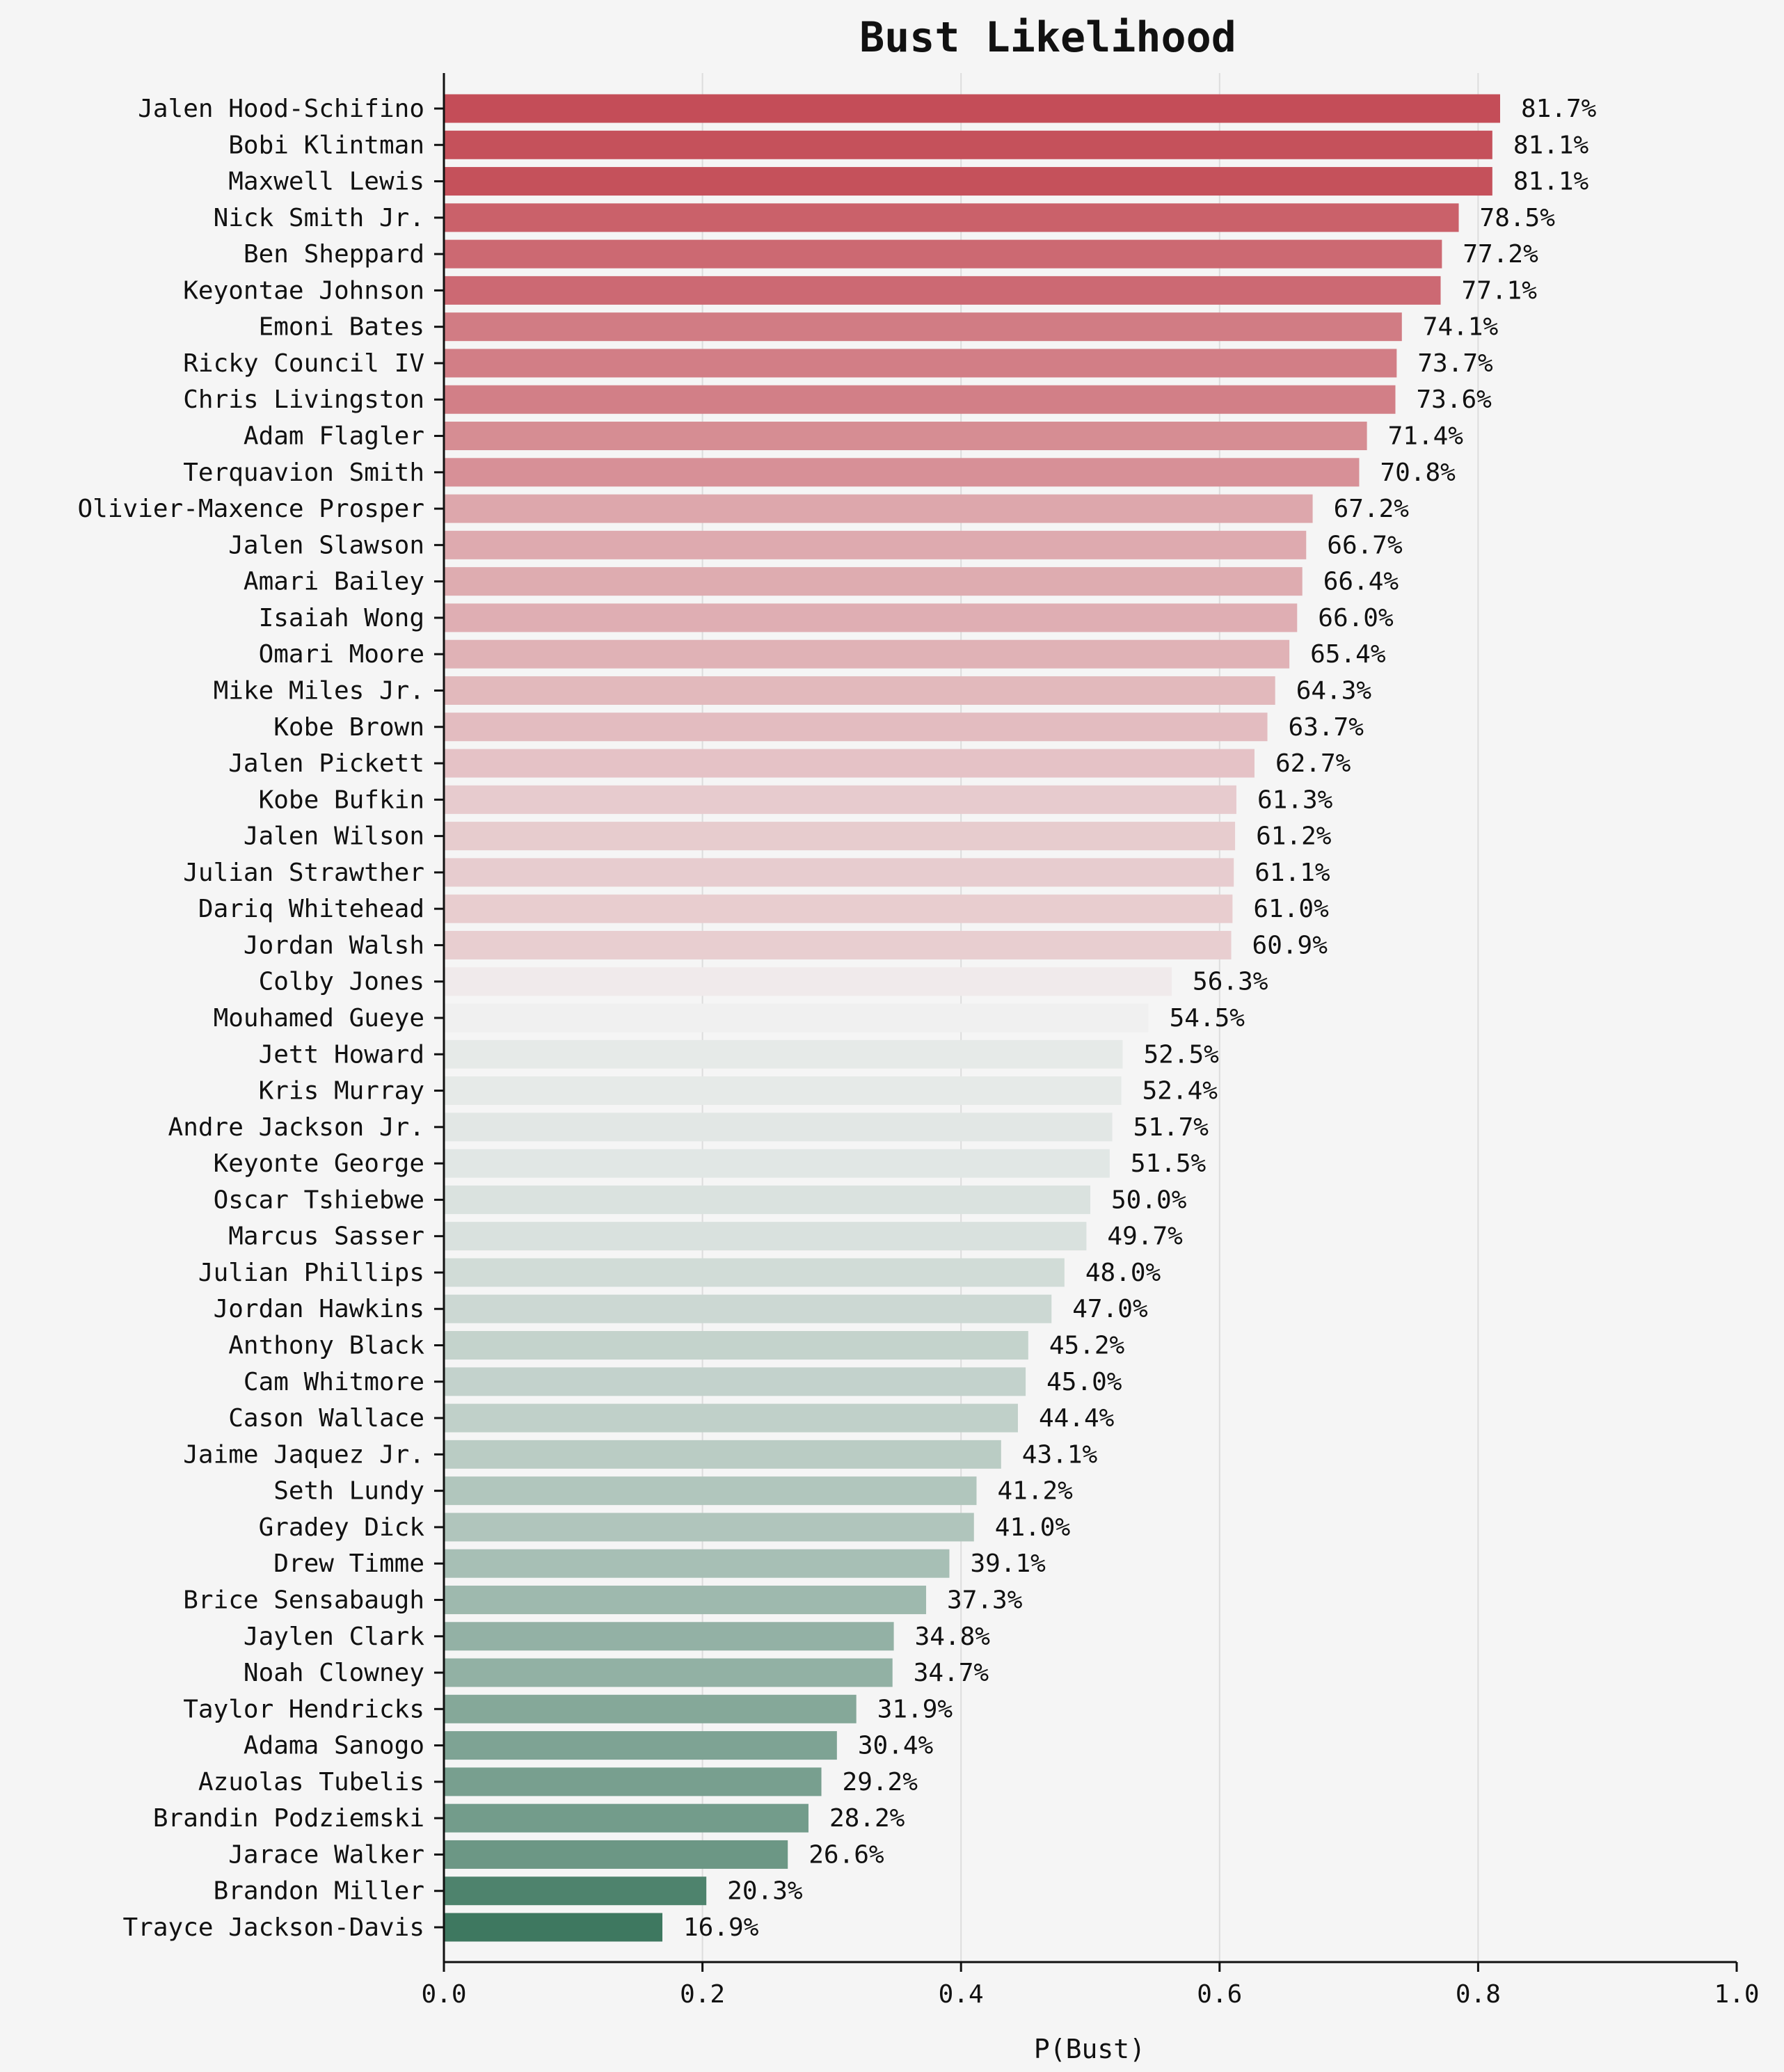  What do you see at coordinates (1348, 654) in the screenshot?
I see `data-label: 65.4%` at bounding box center [1348, 654].